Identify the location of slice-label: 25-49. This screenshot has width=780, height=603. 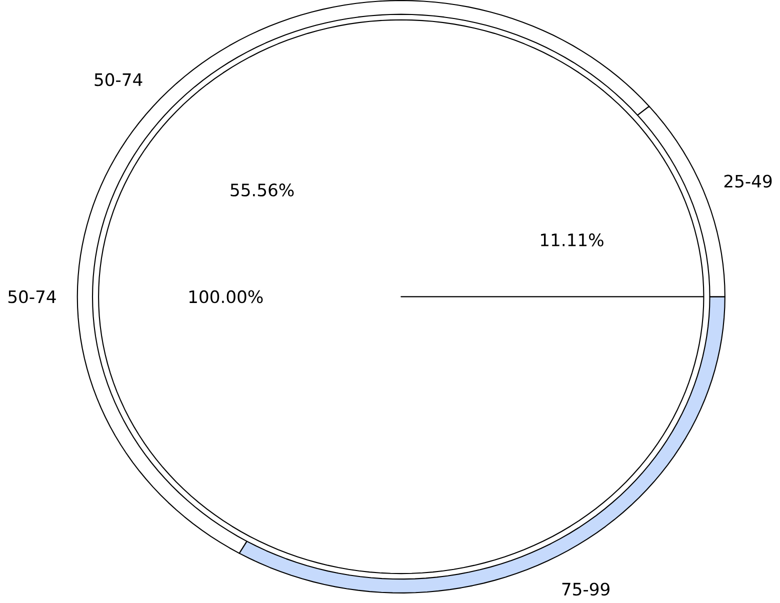
(748, 181).